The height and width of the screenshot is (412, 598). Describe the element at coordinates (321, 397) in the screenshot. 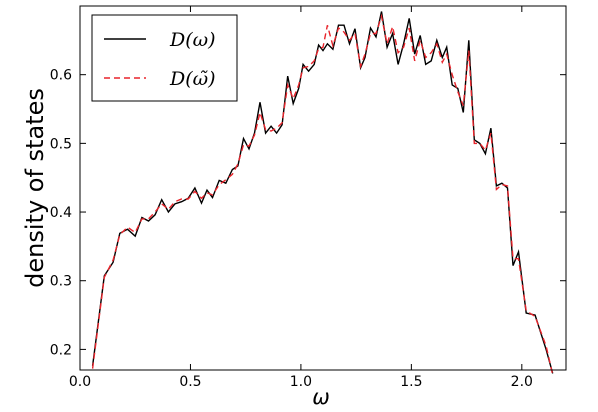

I see `x-axis-label: ω` at that location.